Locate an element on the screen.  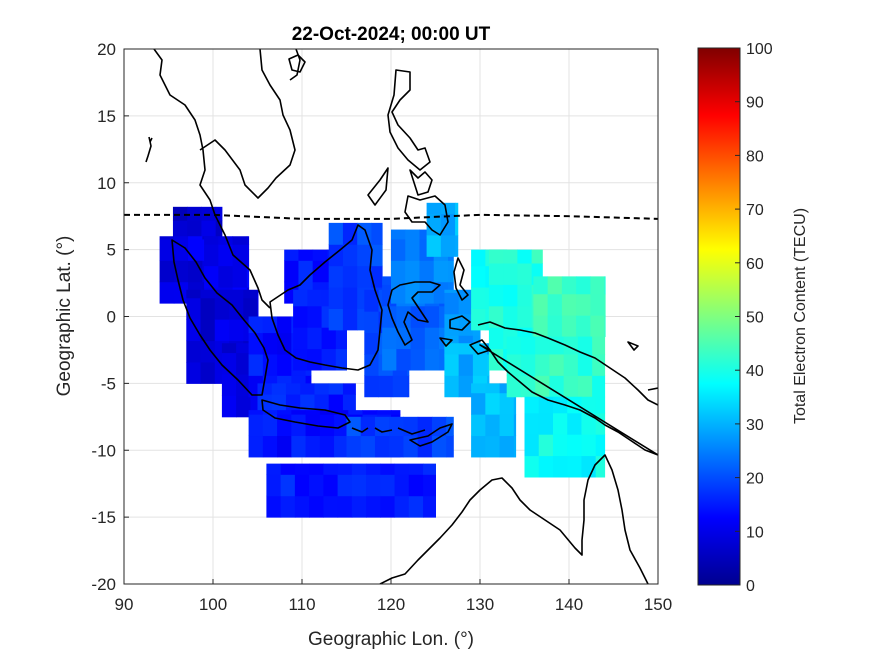
colorbar-label: Total Electron Content (TECU) is located at coordinates (800, 316).